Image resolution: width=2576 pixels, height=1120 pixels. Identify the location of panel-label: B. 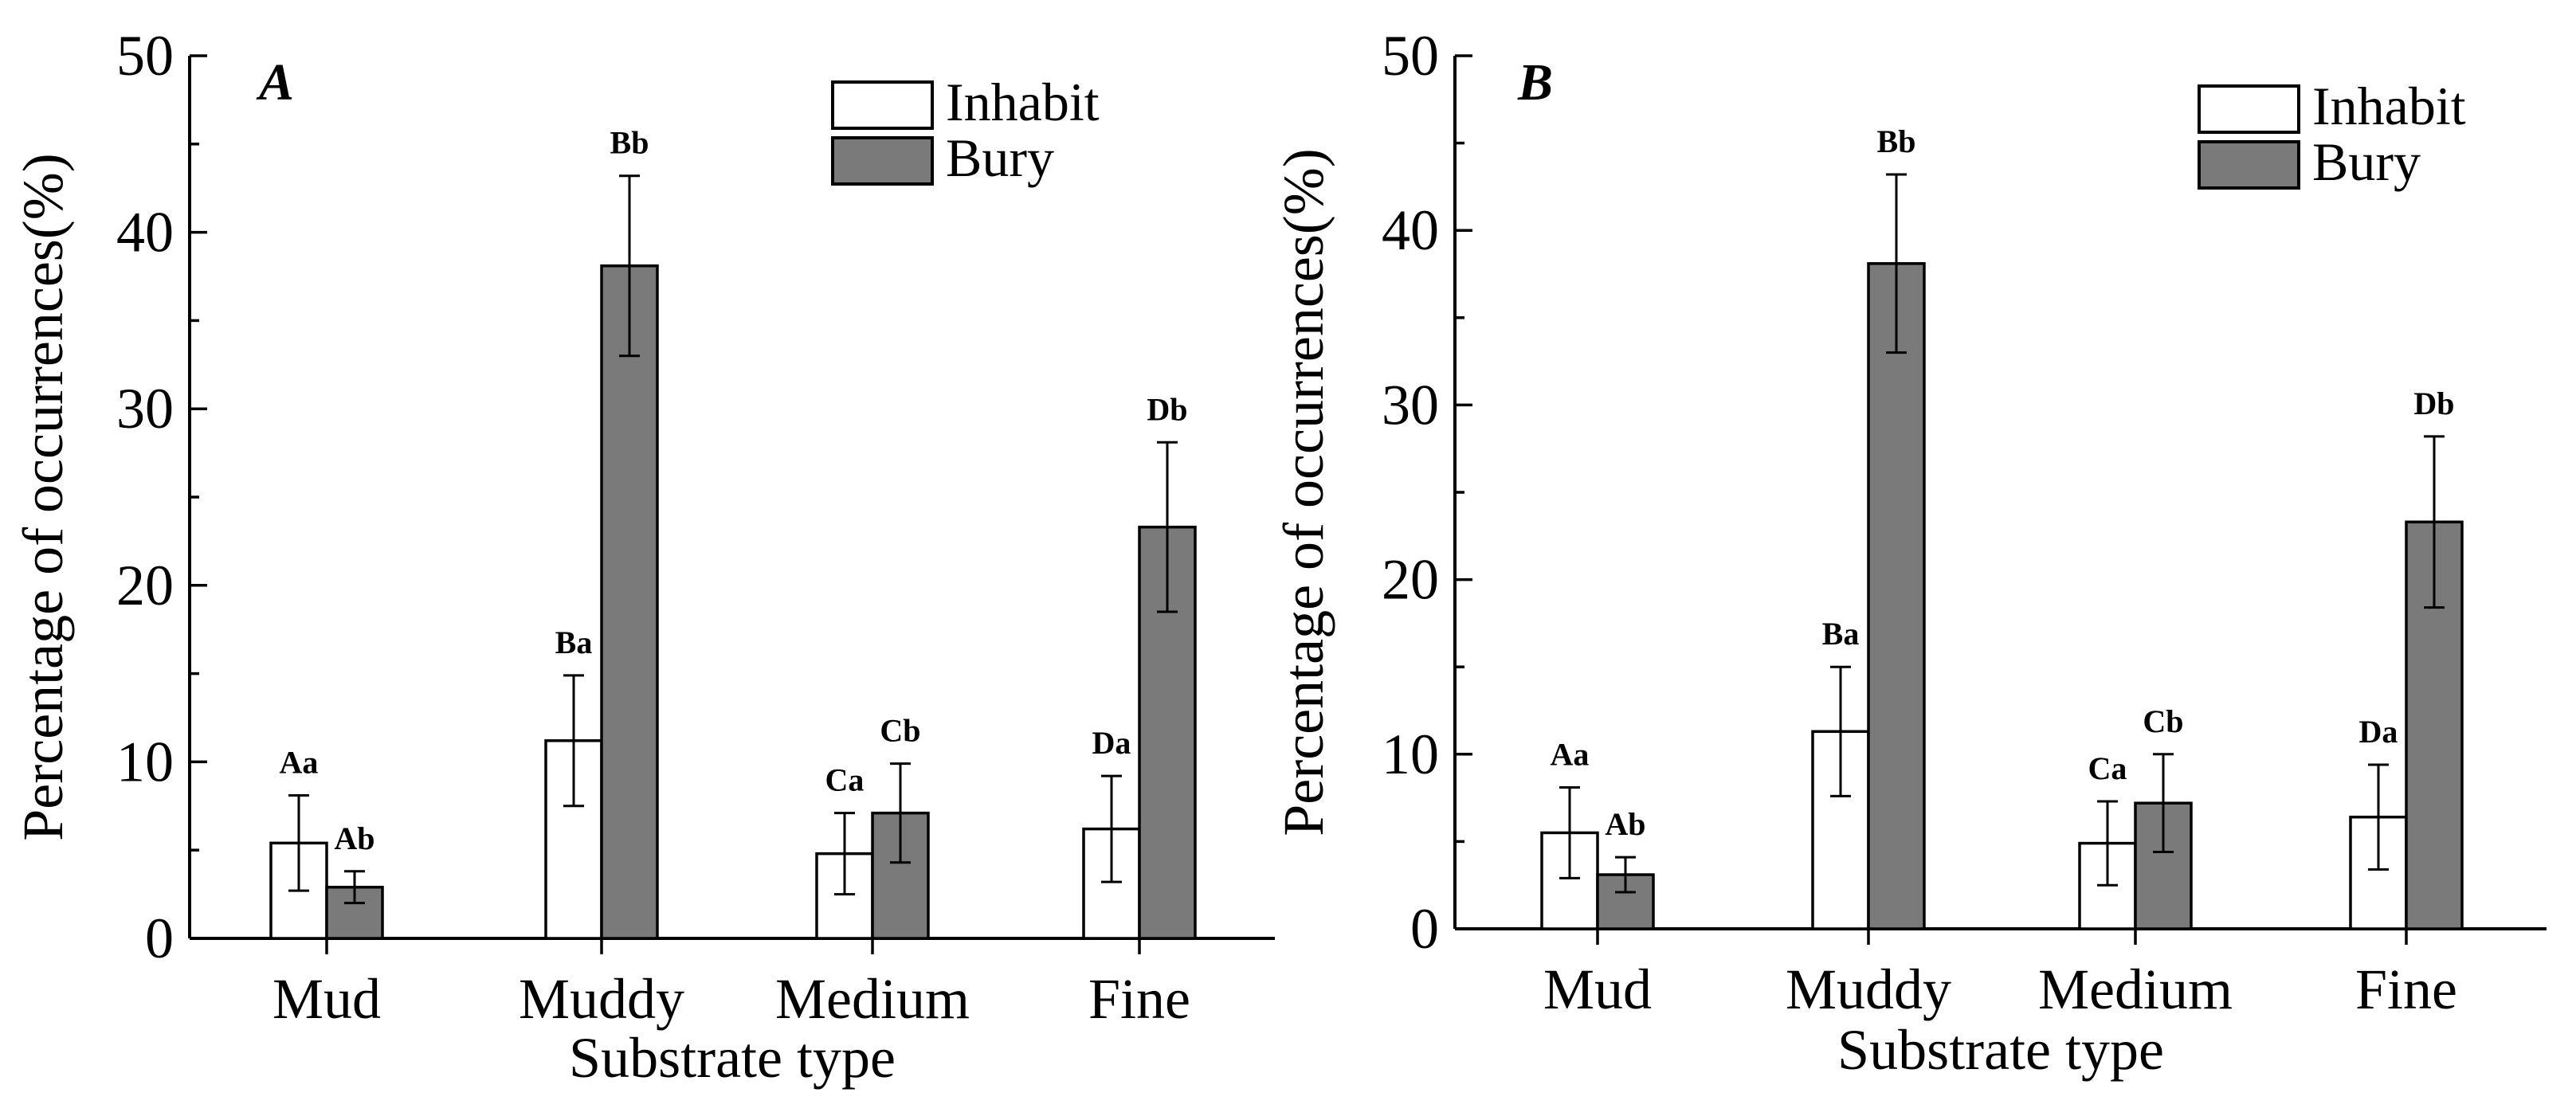
(1535, 82).